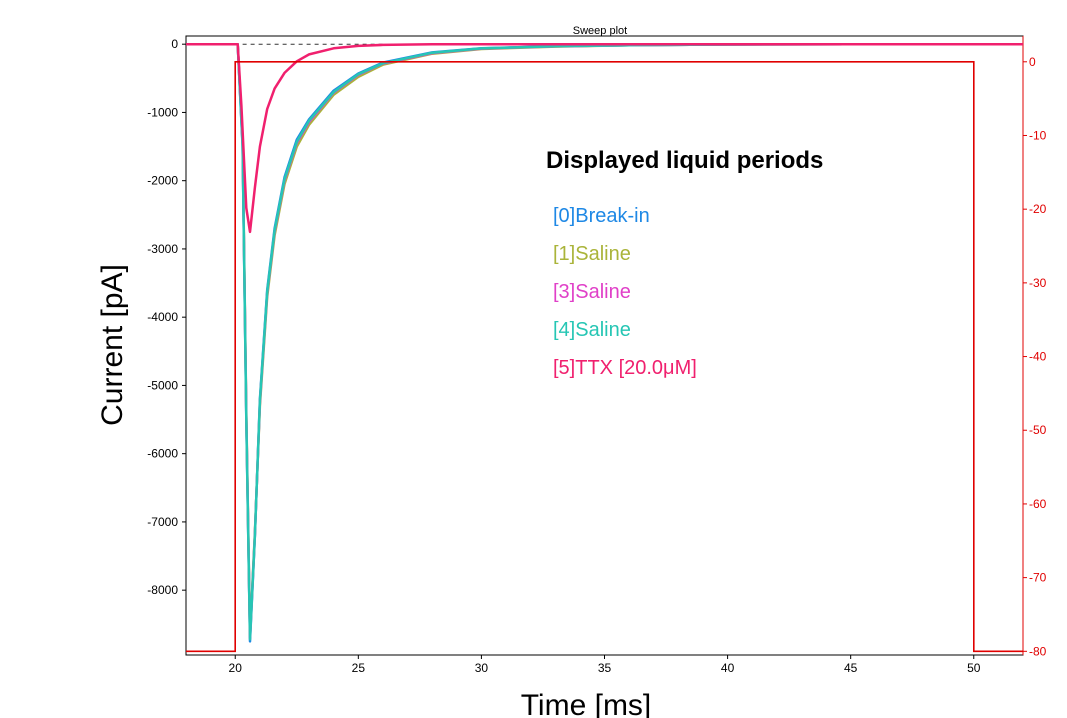  I want to click on x-tick-label: 50, so click(974, 668).